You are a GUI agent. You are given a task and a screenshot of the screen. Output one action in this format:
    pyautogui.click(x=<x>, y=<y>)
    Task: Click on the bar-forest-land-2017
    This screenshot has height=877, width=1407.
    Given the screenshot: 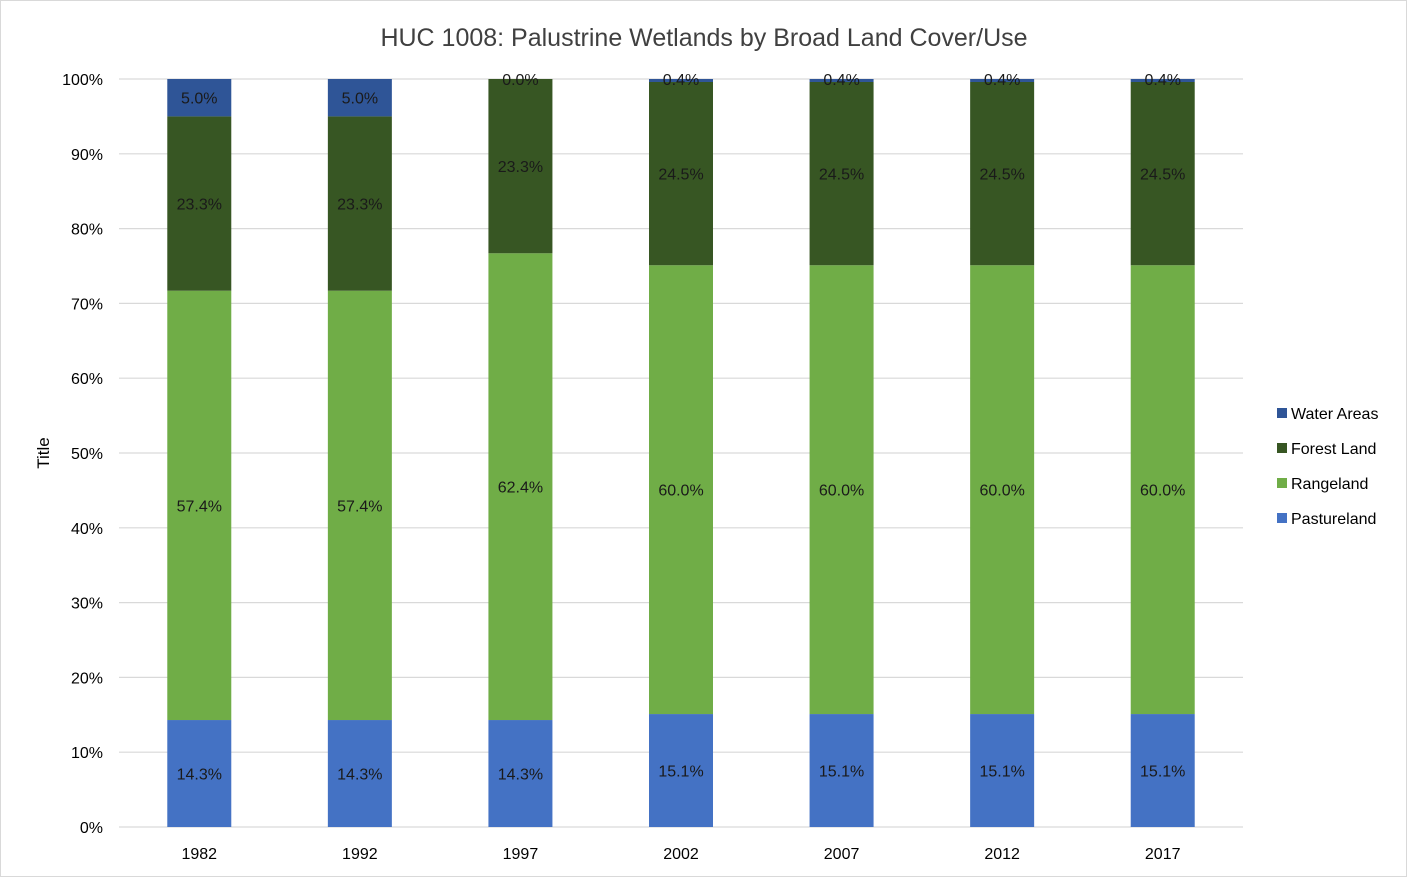 What is the action you would take?
    pyautogui.click(x=1162, y=173)
    